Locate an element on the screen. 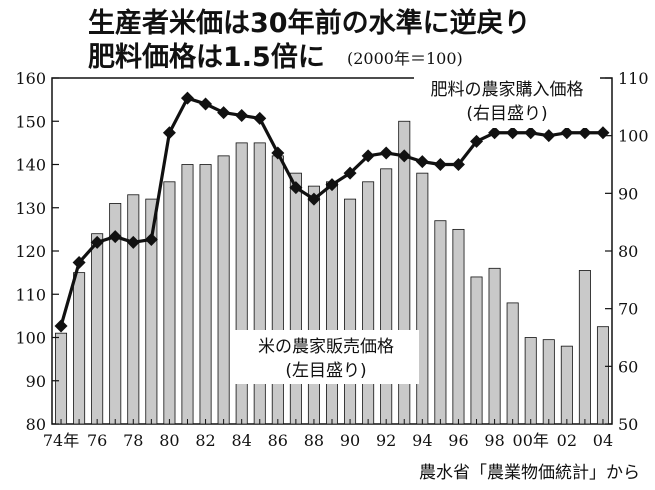 This screenshot has height=490, width=655. line-point-2001 is located at coordinates (549, 136).